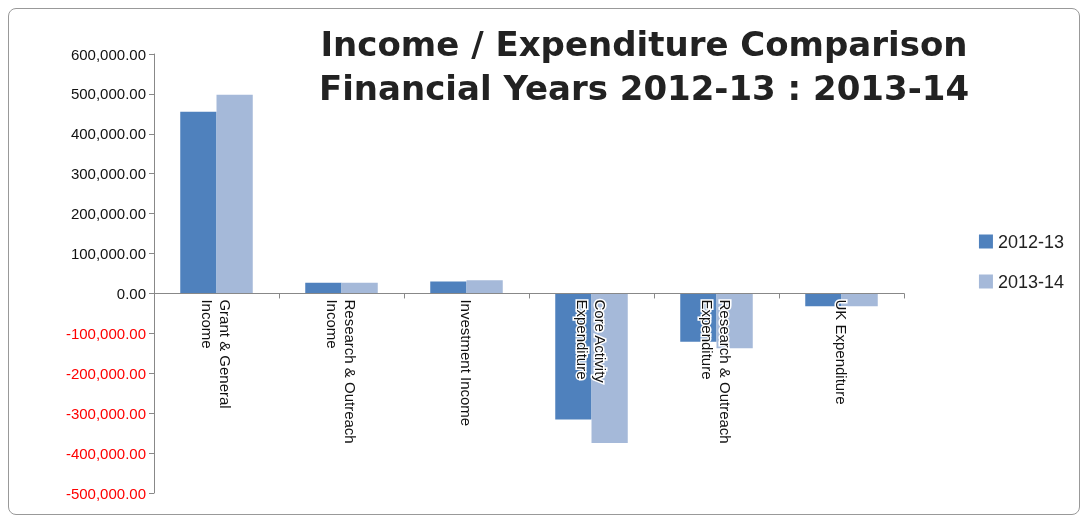 This screenshot has height=521, width=1090. What do you see at coordinates (108, 254) in the screenshot?
I see `y-tick-label: 100,000.00` at bounding box center [108, 254].